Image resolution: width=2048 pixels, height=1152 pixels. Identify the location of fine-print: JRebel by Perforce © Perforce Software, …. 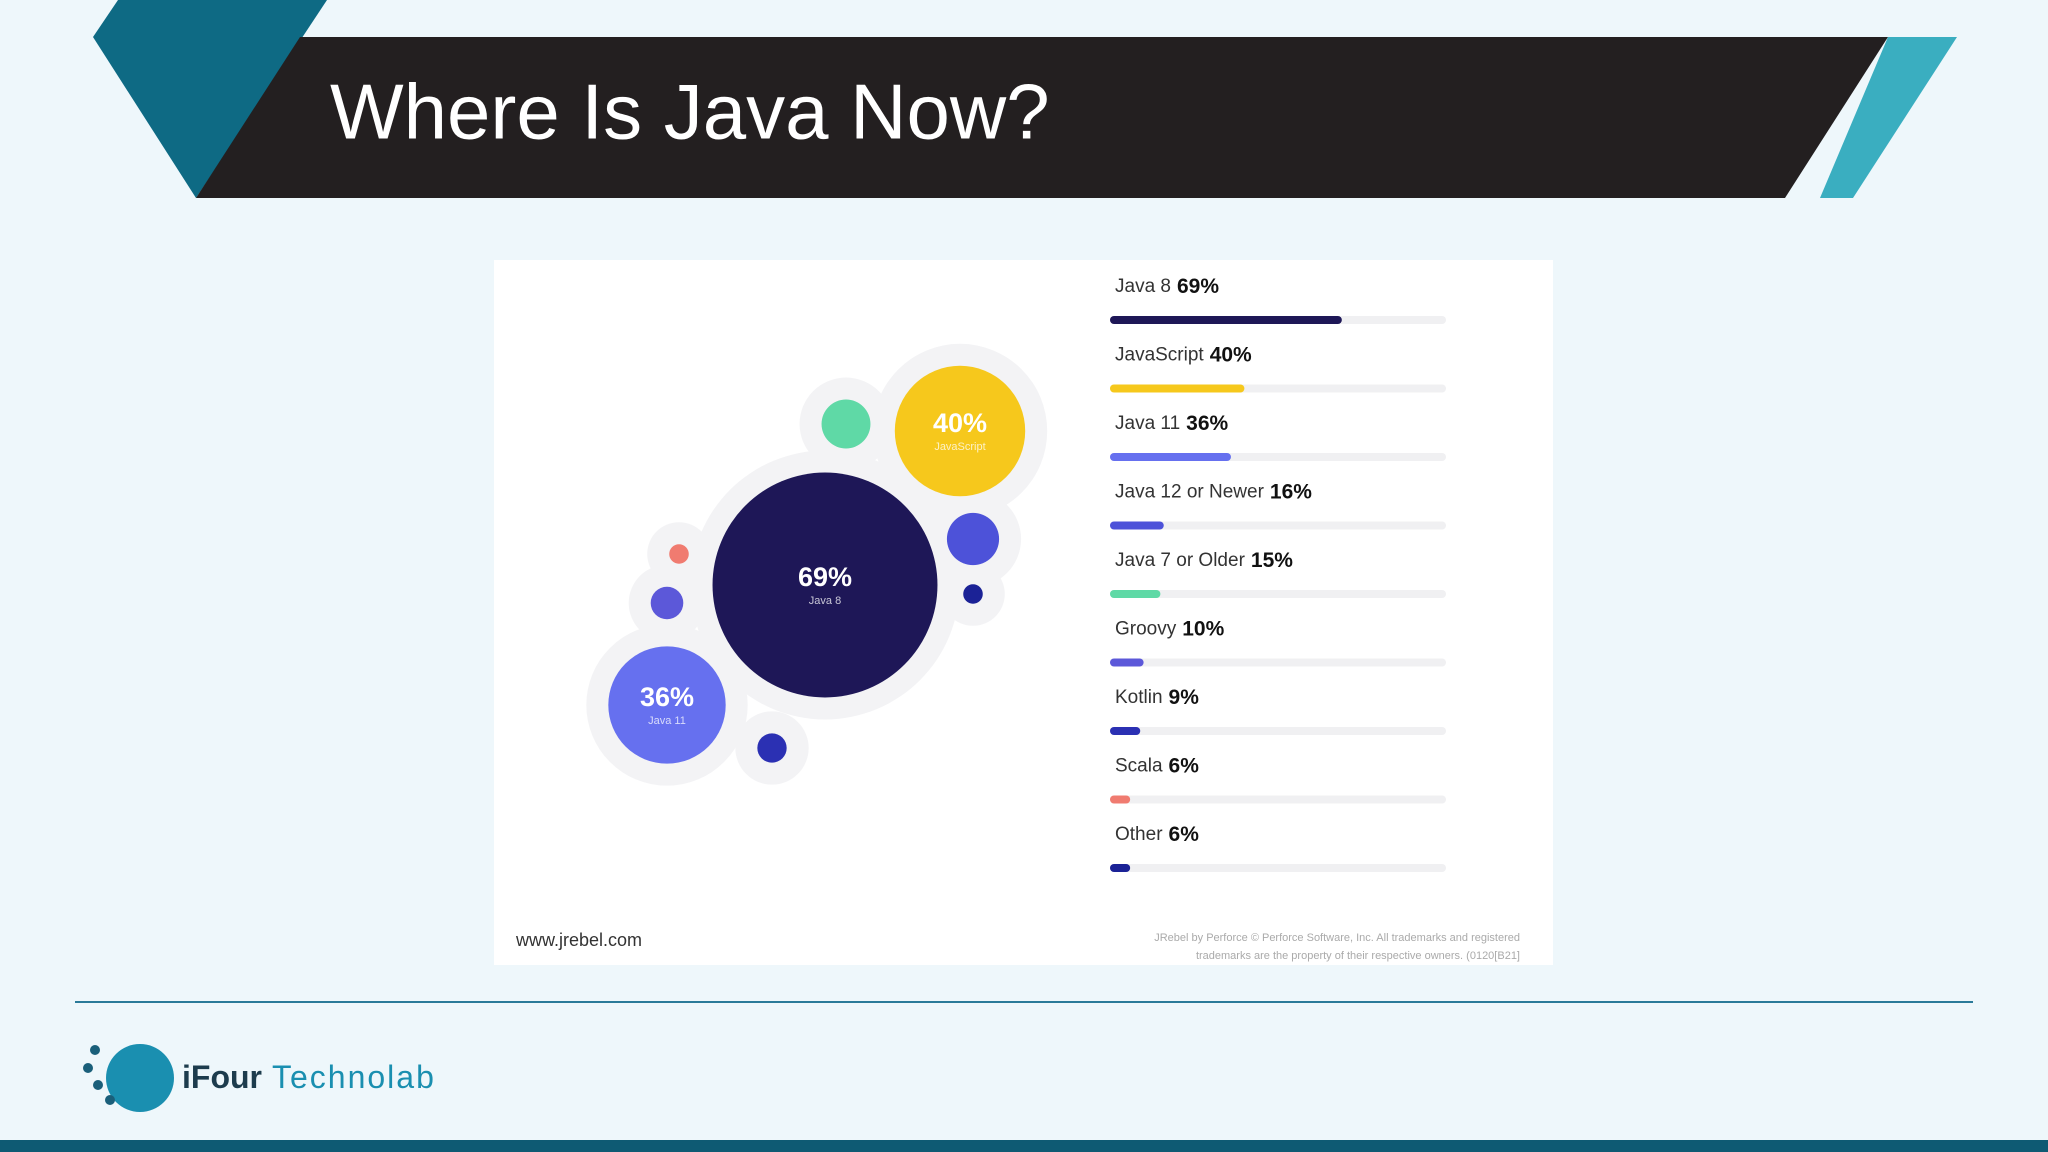
(1337, 938).